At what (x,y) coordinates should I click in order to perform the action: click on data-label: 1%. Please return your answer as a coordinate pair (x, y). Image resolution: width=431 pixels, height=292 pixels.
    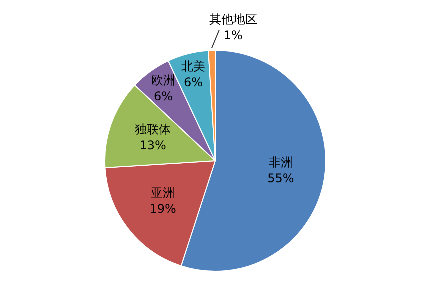
    Looking at the image, I should click on (233, 35).